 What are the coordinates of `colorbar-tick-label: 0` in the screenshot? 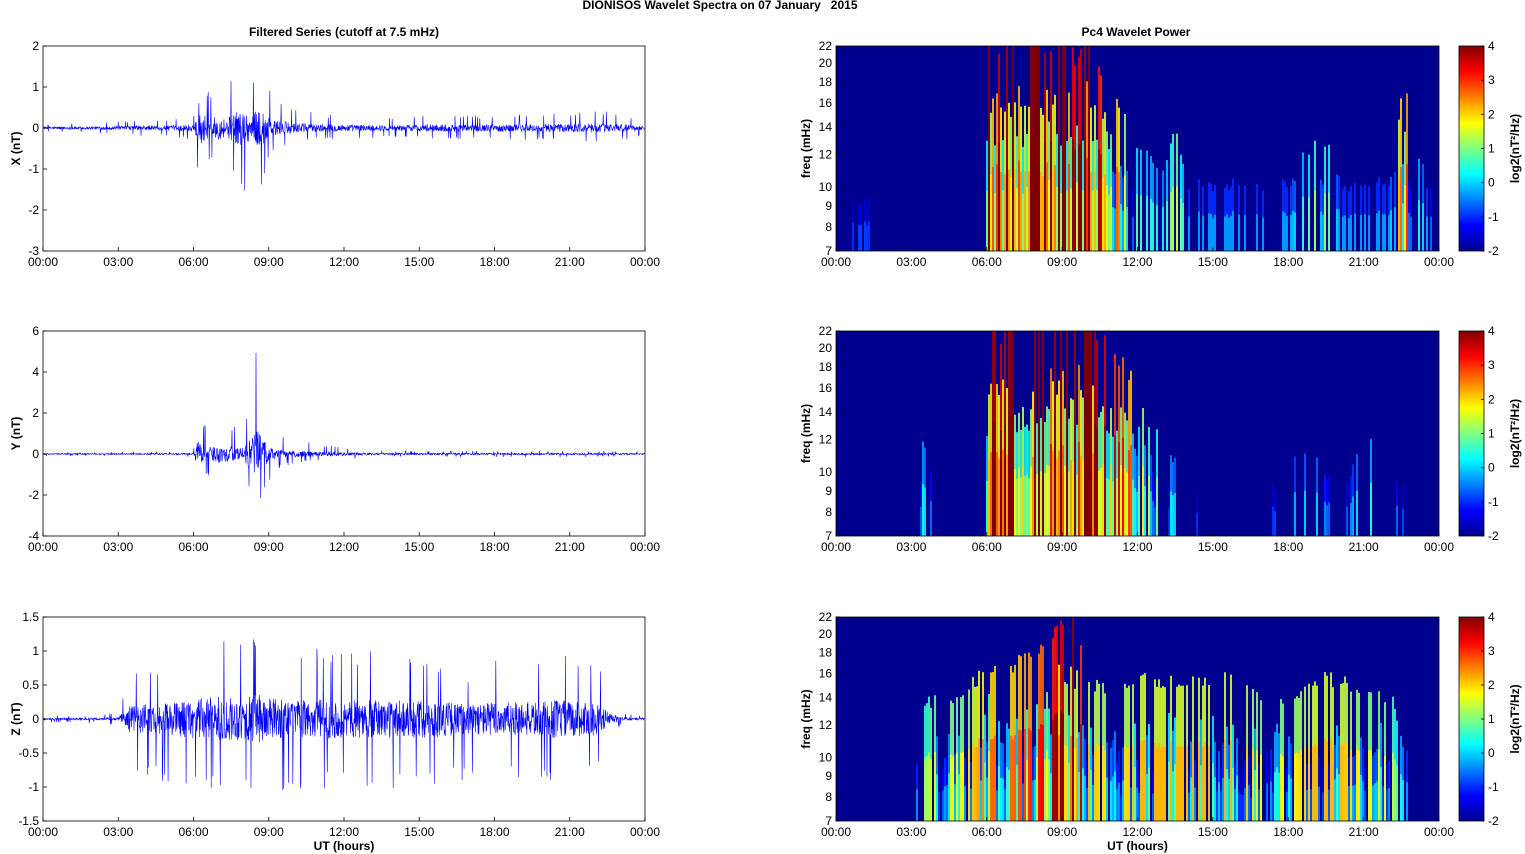 It's located at (1491, 183).